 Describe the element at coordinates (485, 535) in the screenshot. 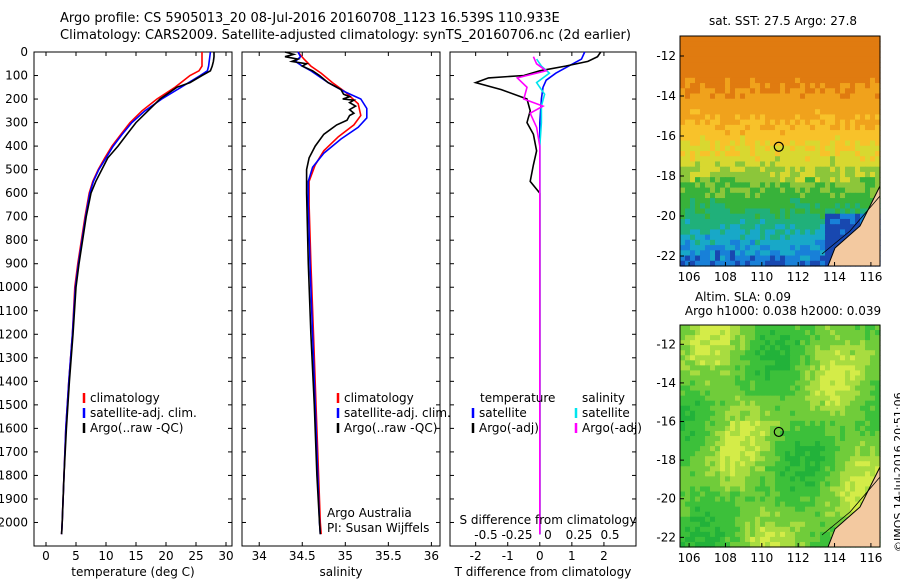

I see `top-axis-tick-label: -0.5` at that location.